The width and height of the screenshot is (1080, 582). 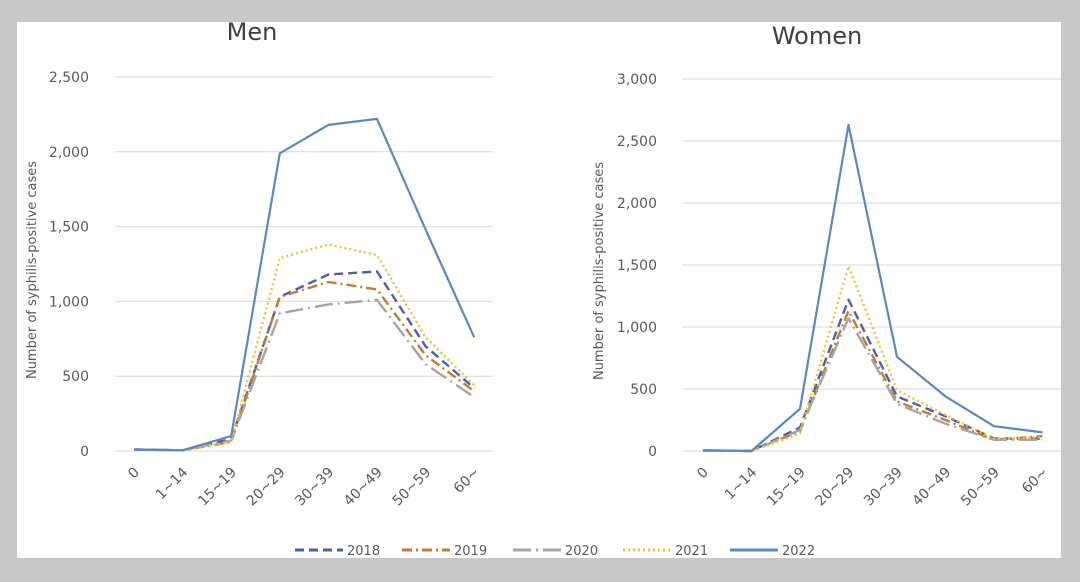 I want to click on legend: 2018 2019 2020 2021 2022, so click(x=555, y=551).